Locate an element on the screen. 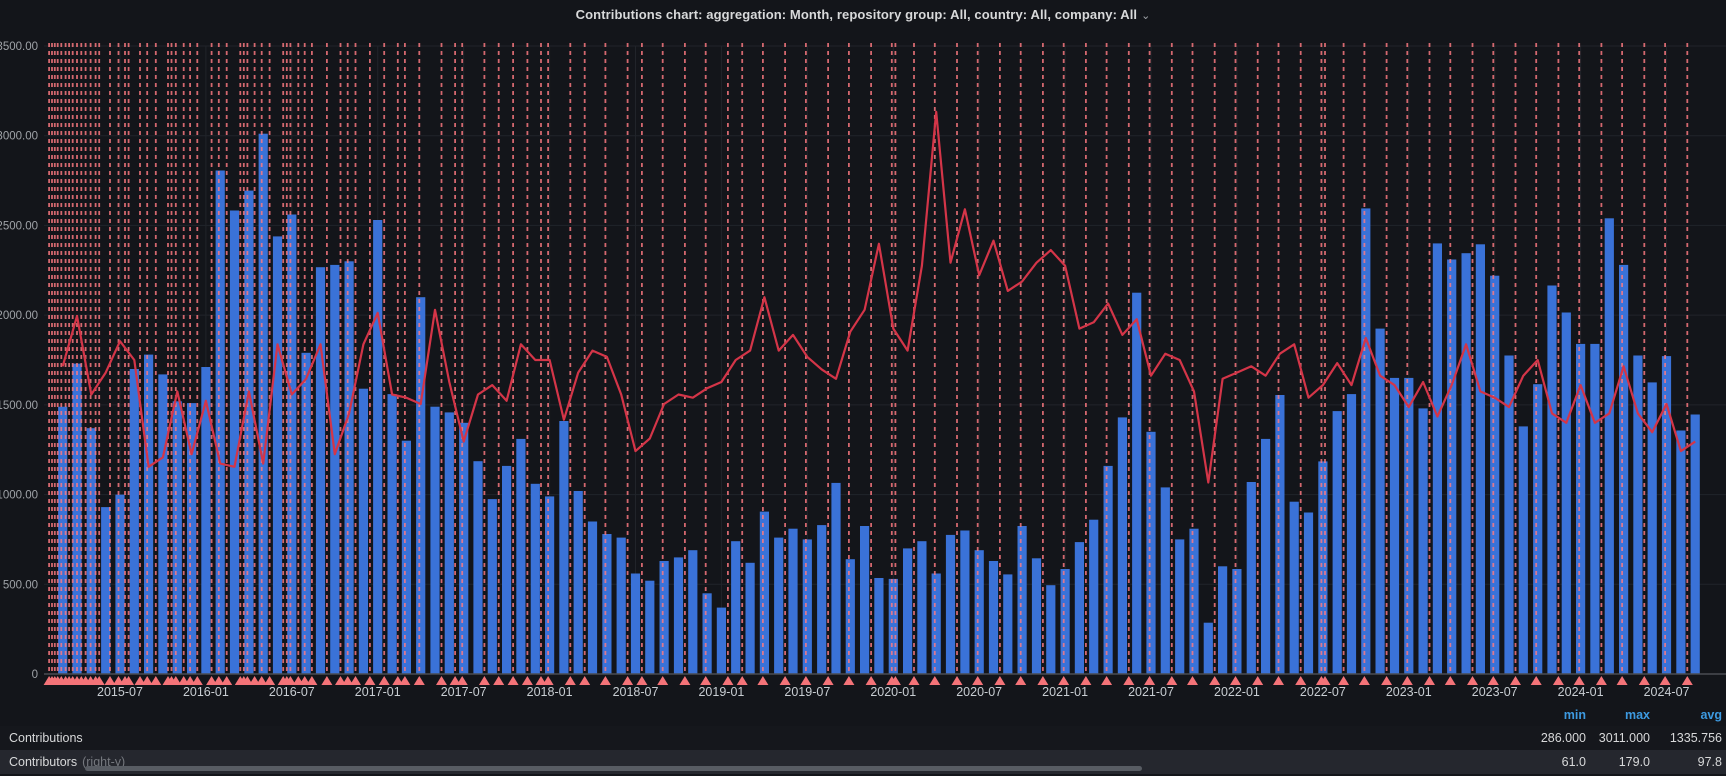 Image resolution: width=1726 pixels, height=776 pixels. stat-header-avg: avg is located at coordinates (1711, 715).